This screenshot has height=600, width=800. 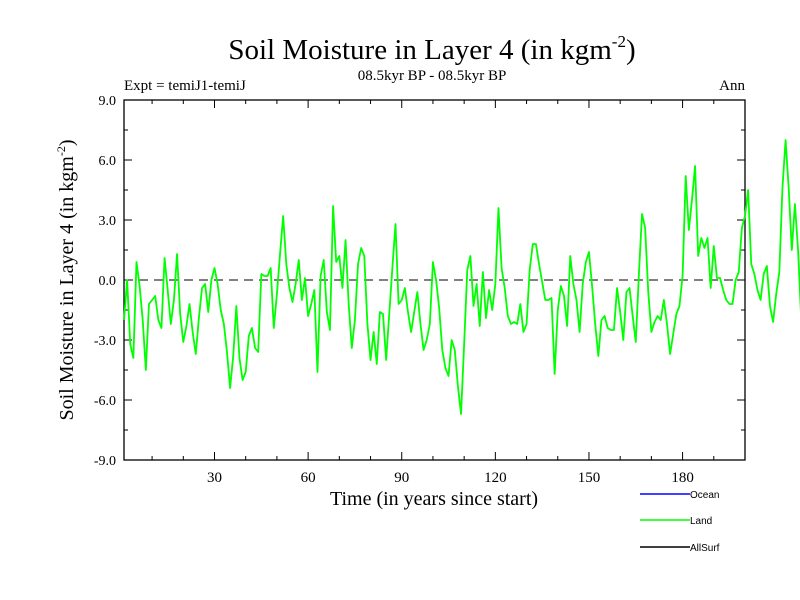 I want to click on x-tick-label: 120, so click(x=495, y=478).